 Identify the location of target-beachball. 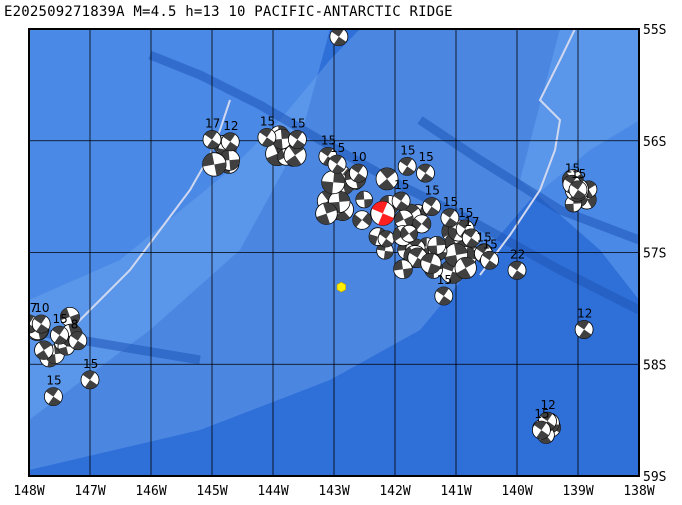
(383, 213).